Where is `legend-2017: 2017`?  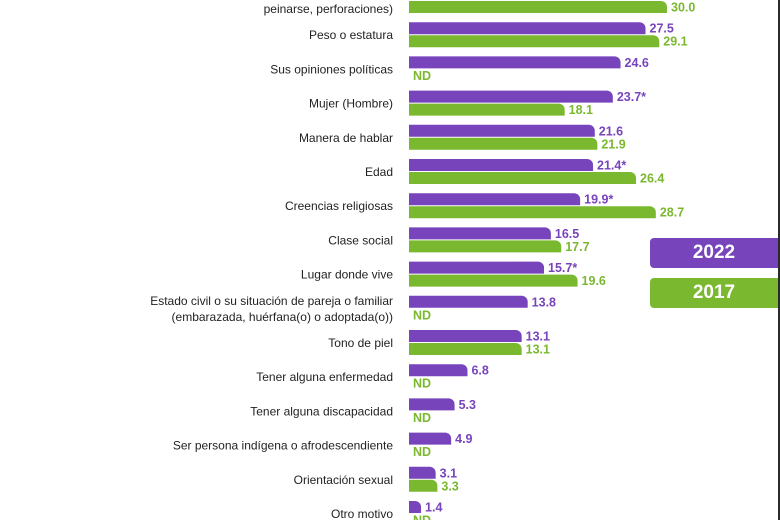 legend-2017: 2017 is located at coordinates (714, 293).